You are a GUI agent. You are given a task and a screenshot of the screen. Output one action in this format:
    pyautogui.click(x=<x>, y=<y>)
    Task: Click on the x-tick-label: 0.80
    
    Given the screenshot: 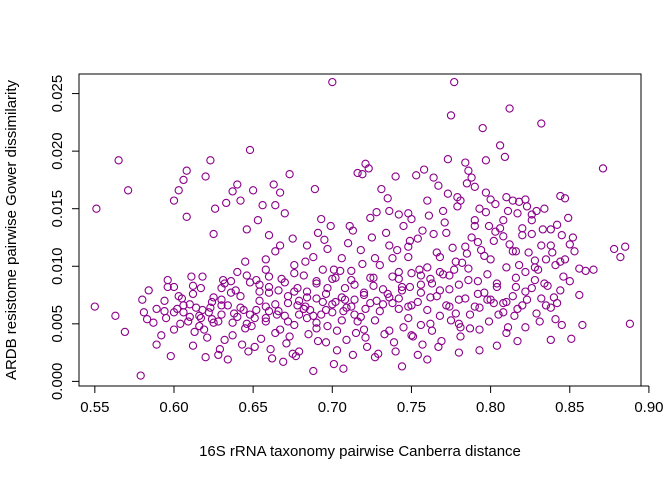 What is the action you would take?
    pyautogui.click(x=490, y=407)
    